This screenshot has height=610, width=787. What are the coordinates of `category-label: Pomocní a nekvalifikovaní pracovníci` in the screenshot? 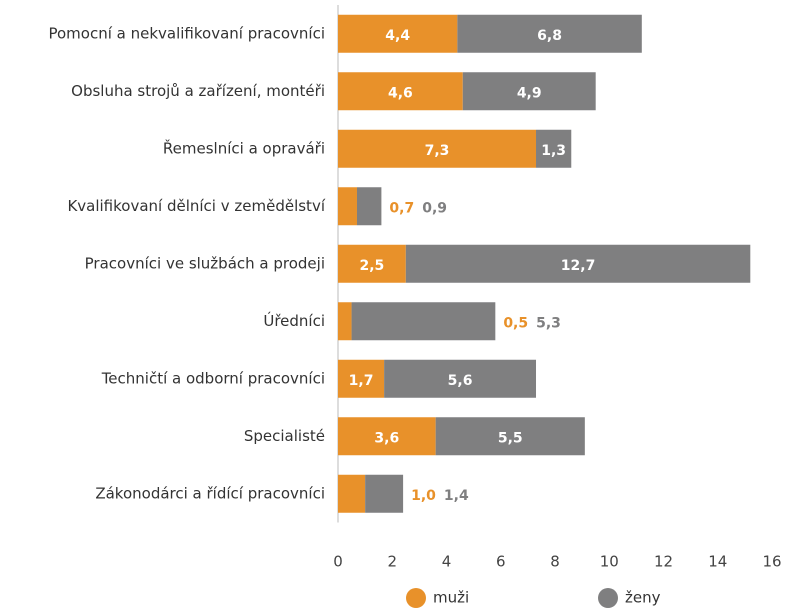 It's located at (186, 33).